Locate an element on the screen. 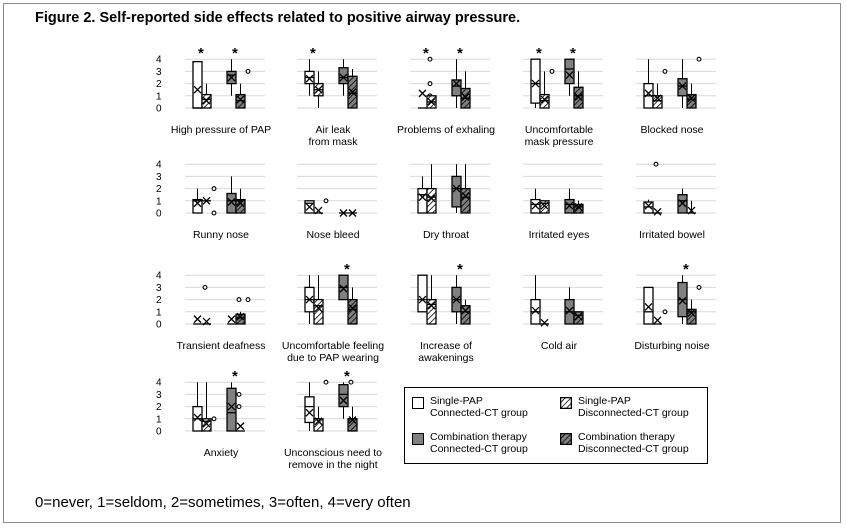 Image resolution: width=847 pixels, height=529 pixels. y-tick-label: 1 is located at coordinates (159, 201).